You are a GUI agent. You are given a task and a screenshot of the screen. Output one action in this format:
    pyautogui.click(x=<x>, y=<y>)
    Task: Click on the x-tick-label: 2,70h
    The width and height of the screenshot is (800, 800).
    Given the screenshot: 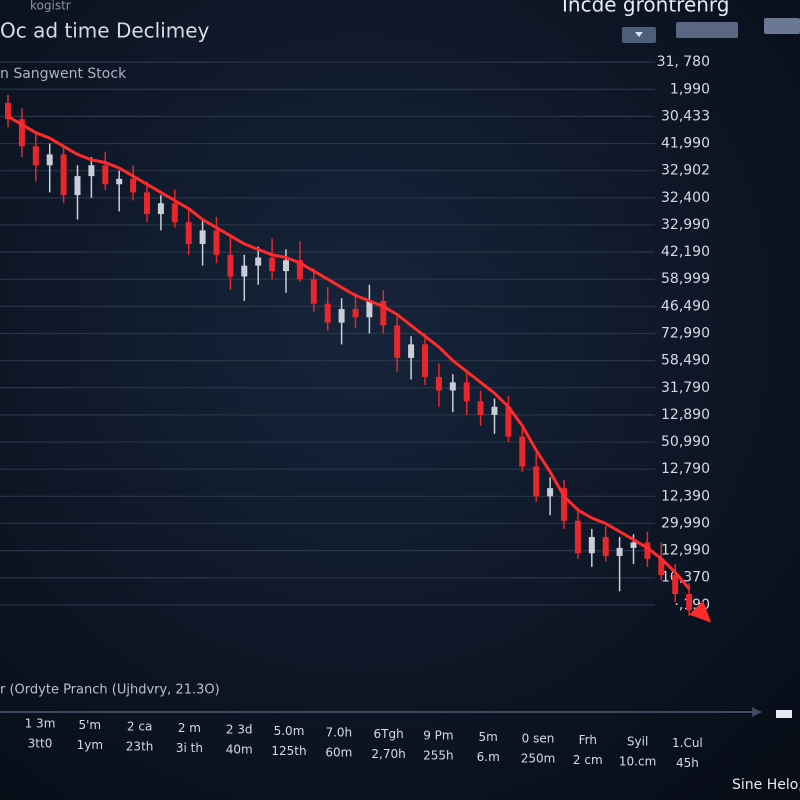 What is the action you would take?
    pyautogui.click(x=388, y=754)
    